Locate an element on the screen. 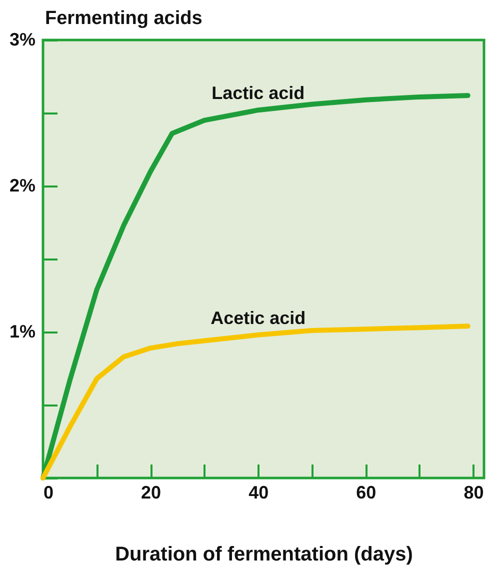 This screenshot has height=570, width=489. x-tick-label: 80 is located at coordinates (474, 492).